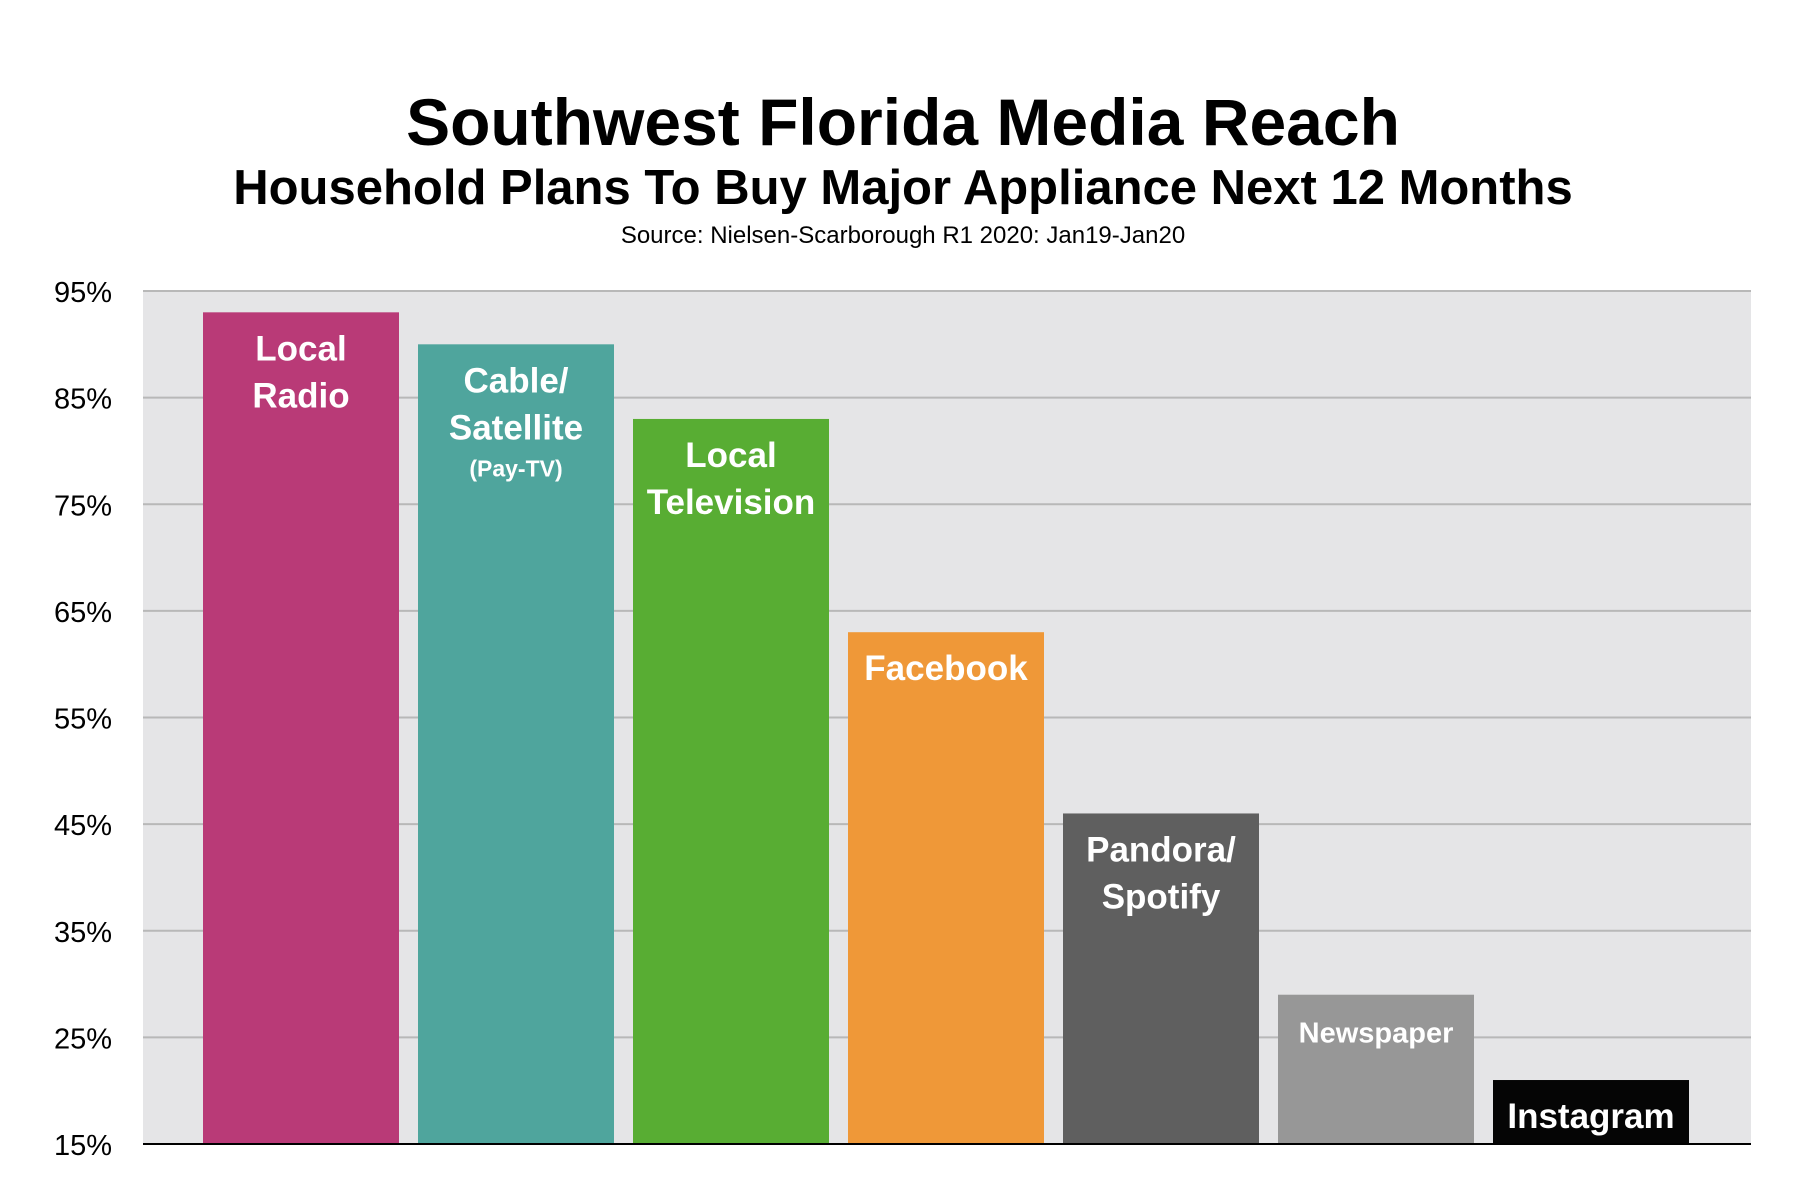 This screenshot has width=1806, height=1194. What do you see at coordinates (83, 400) in the screenshot?
I see `y-tick-label: 85%` at bounding box center [83, 400].